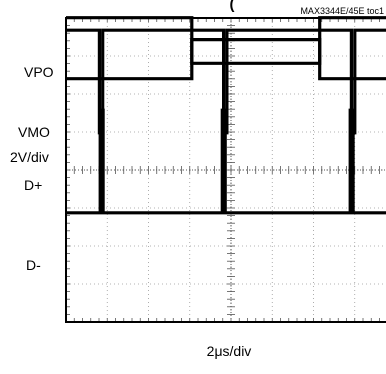 The height and width of the screenshot is (374, 386). I want to click on channel-label-vmo: VMO, so click(34, 132).